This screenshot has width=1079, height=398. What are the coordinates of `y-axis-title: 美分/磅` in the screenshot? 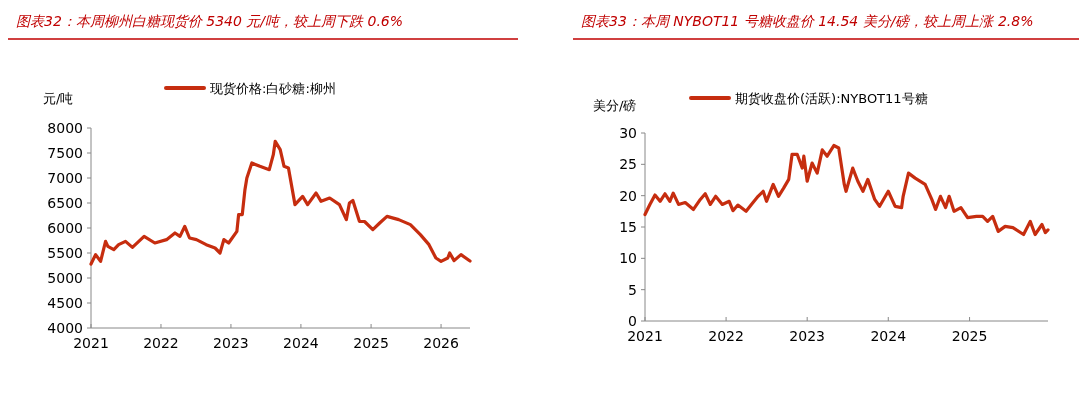 It's located at (615, 105).